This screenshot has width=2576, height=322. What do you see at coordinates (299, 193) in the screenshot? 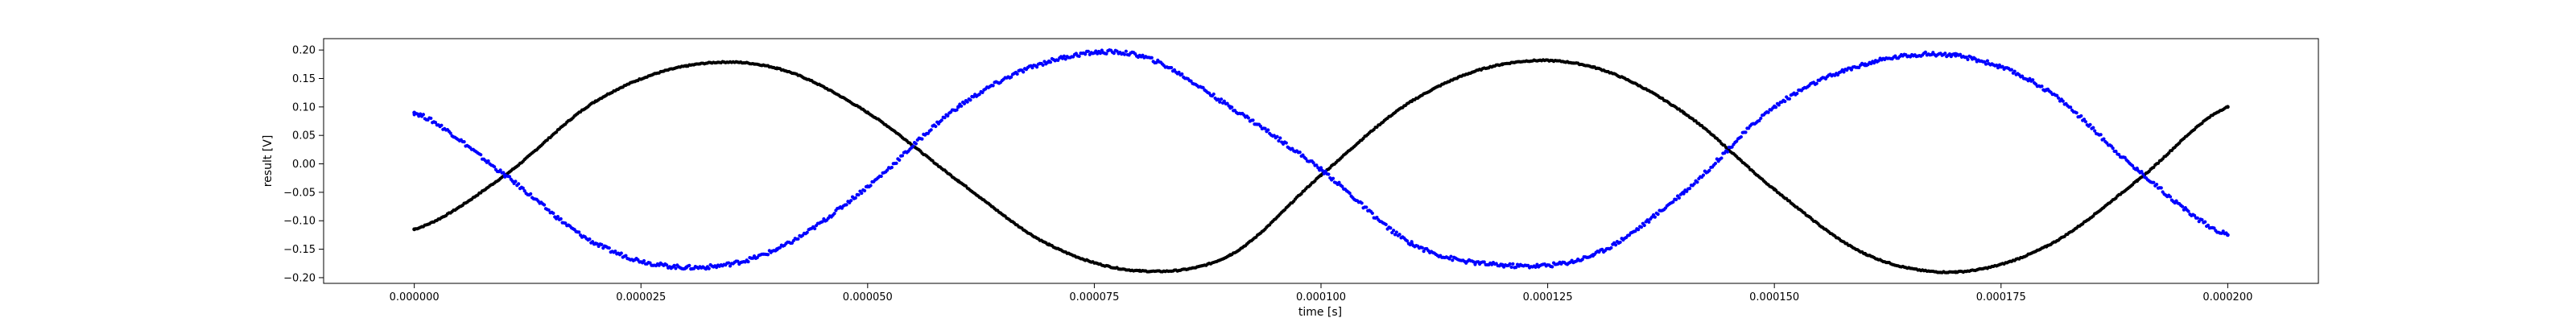
I see `y-tick-label: −0.05` at bounding box center [299, 193].